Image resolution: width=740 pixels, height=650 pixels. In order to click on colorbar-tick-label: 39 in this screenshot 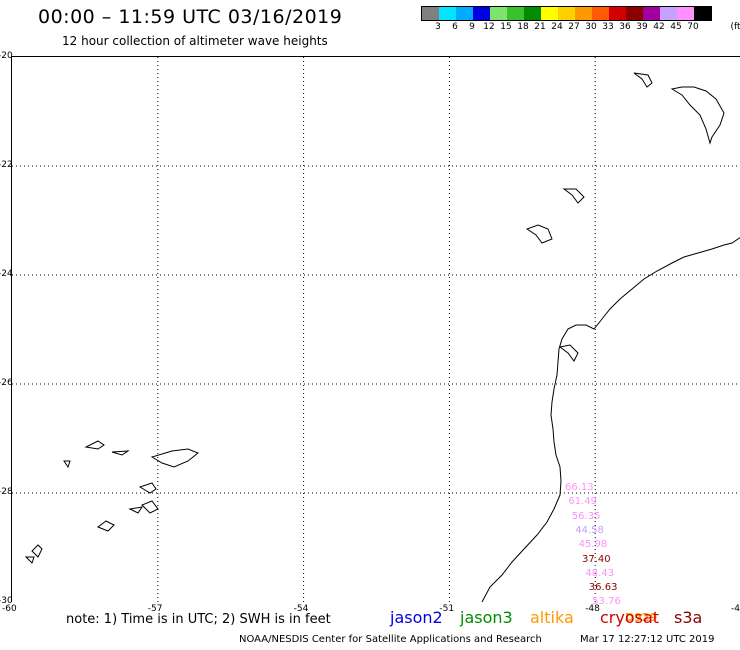, I will do `click(642, 27)`.